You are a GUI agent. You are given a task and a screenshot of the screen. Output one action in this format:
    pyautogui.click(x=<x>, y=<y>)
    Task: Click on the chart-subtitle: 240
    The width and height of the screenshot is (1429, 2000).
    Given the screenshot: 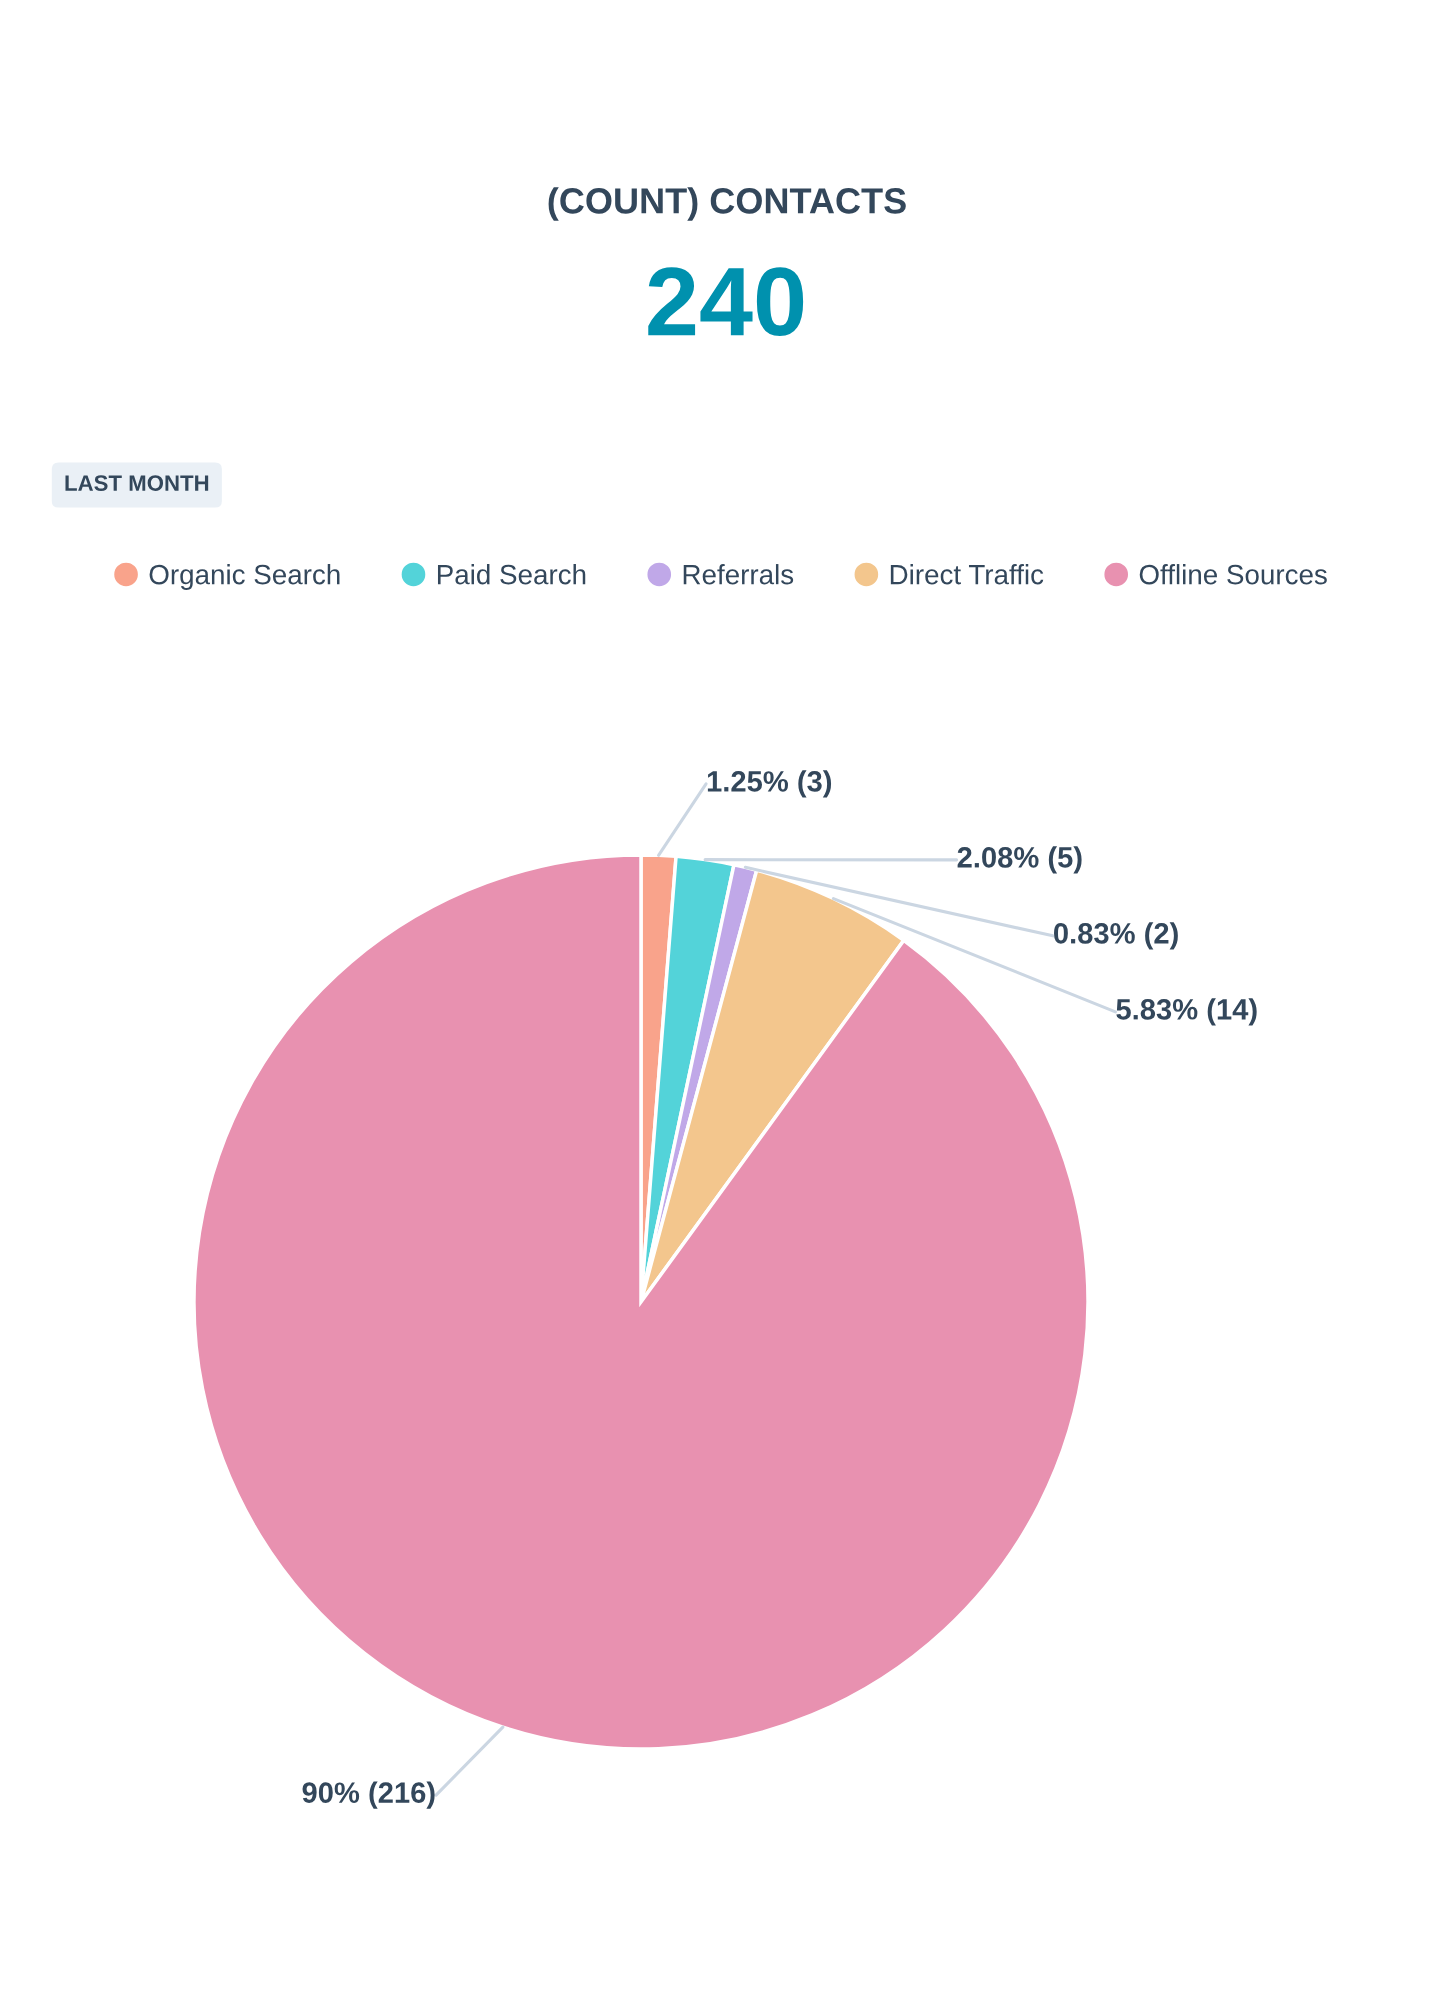 What is the action you would take?
    pyautogui.click(x=726, y=302)
    